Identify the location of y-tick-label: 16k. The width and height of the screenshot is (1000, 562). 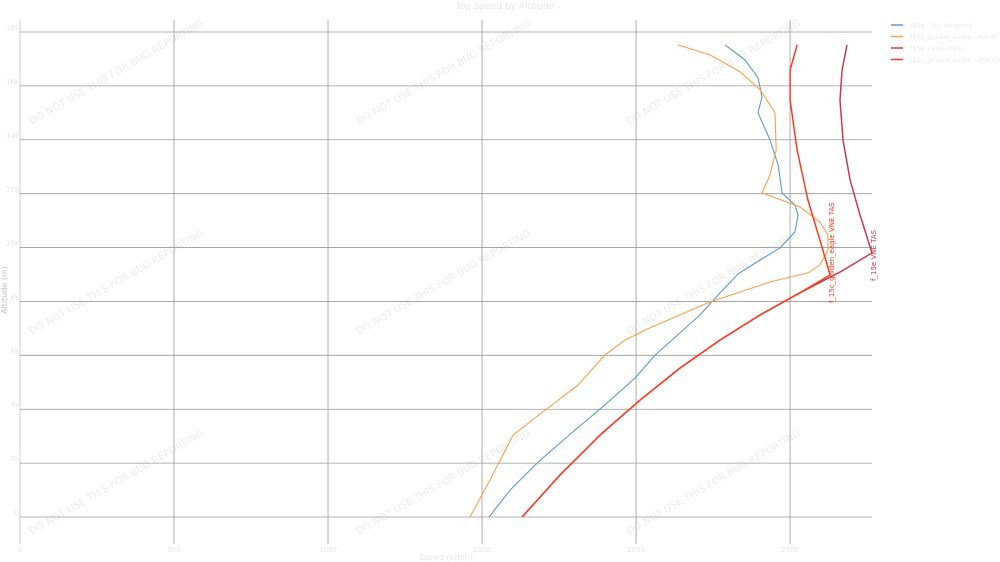
(13, 82).